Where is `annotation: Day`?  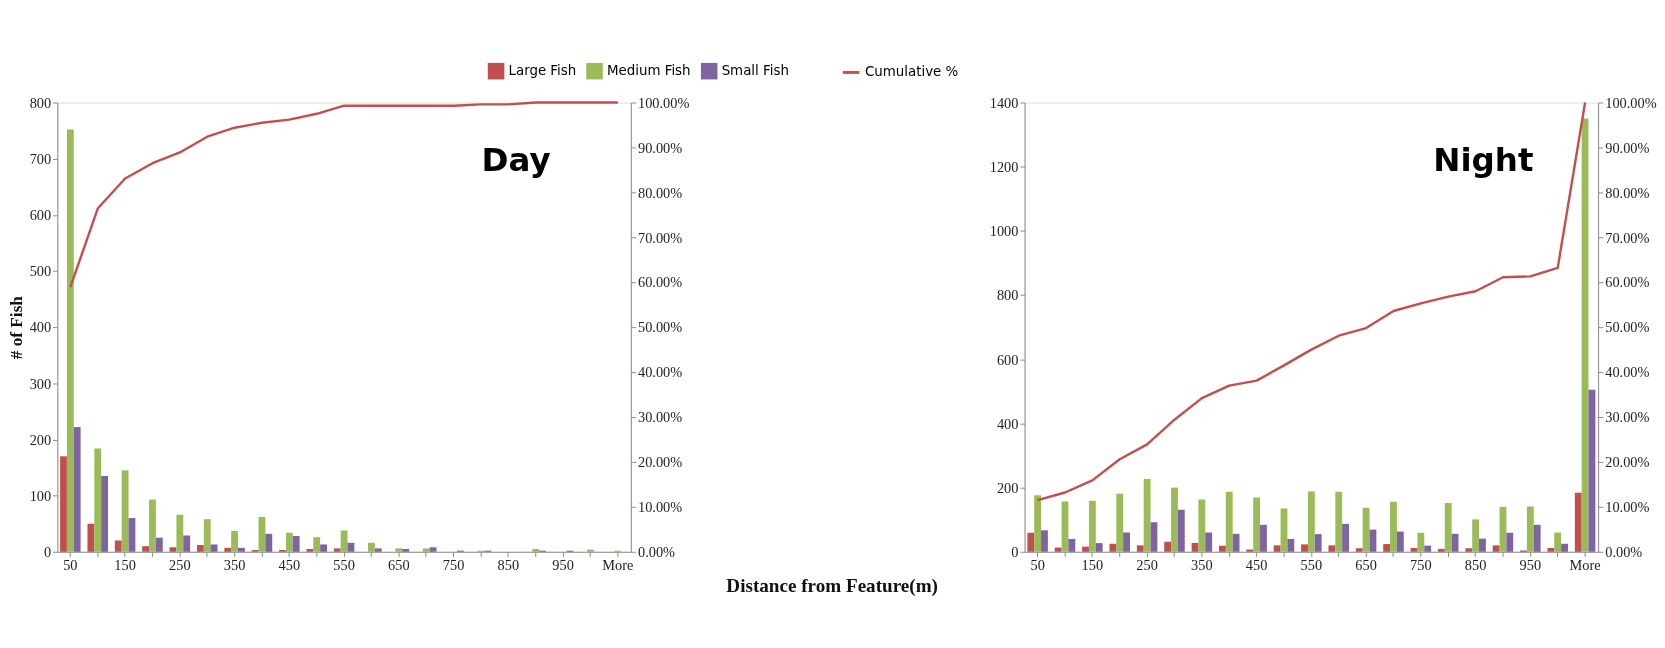 annotation: Day is located at coordinates (516, 159).